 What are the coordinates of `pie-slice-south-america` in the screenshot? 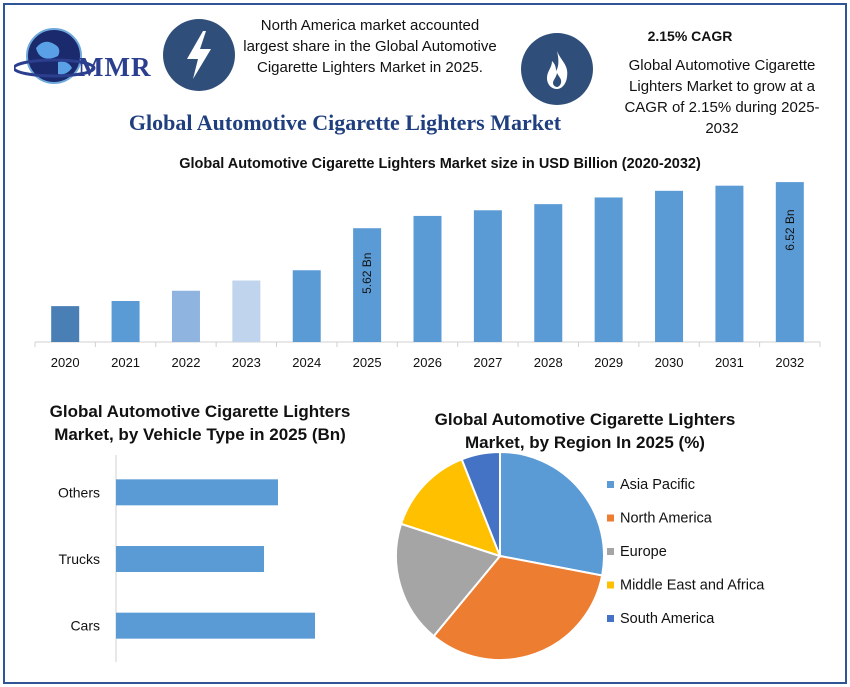 It's located at (480, 503).